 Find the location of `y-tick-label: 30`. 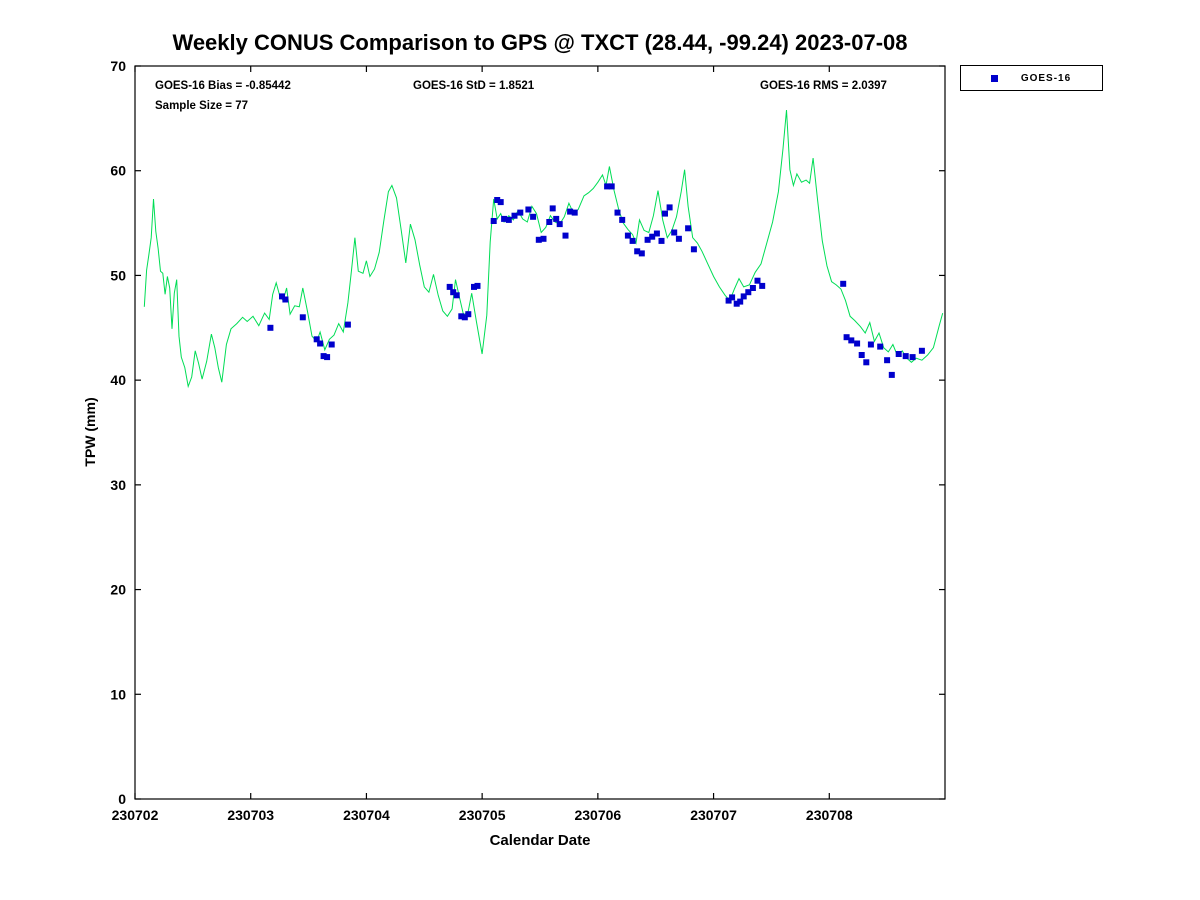

y-tick-label: 30 is located at coordinates (118, 485).